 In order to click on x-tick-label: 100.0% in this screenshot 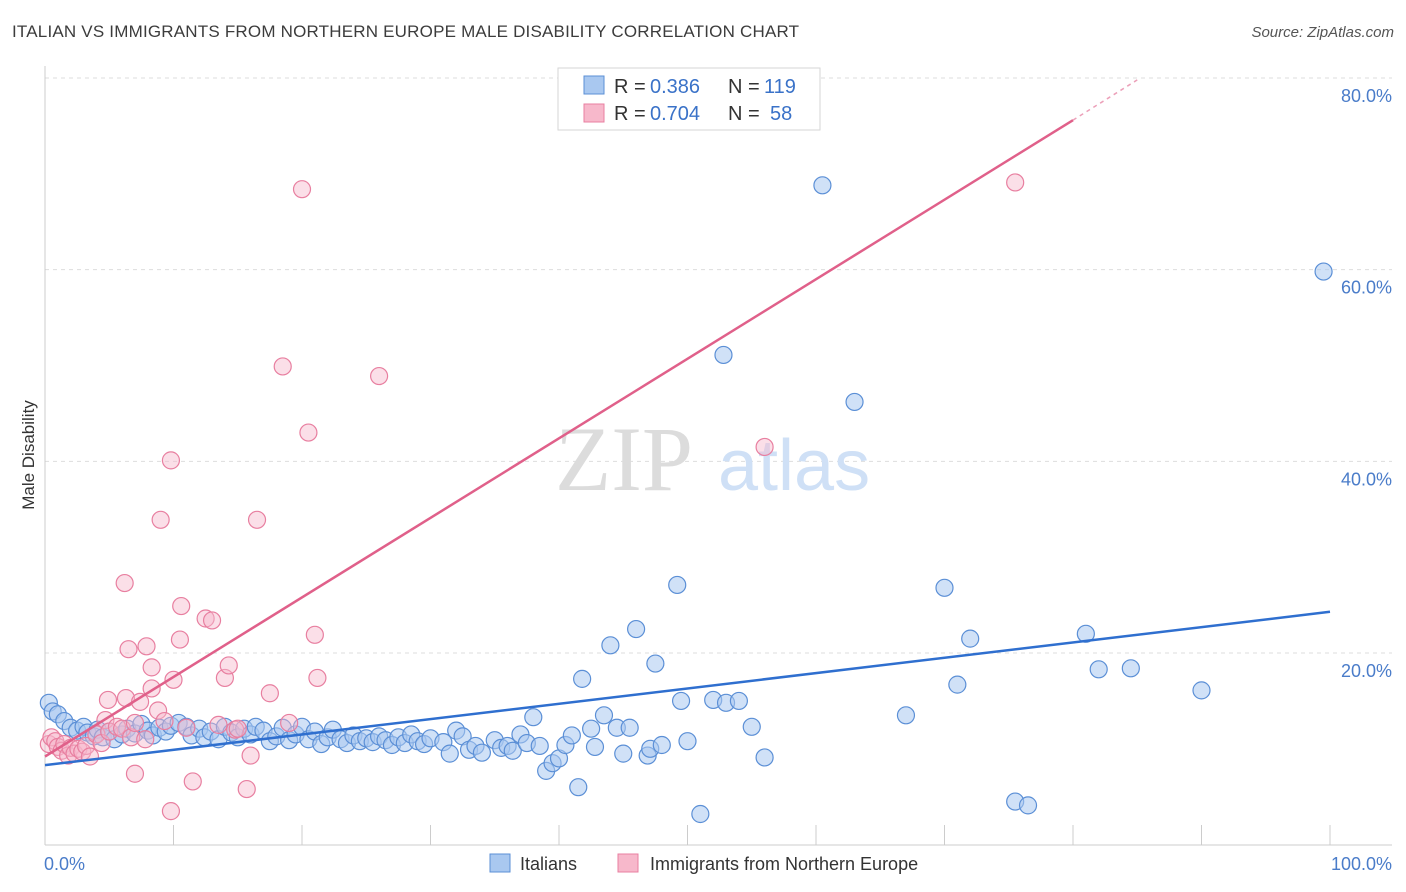, I will do `click(1361, 864)`.